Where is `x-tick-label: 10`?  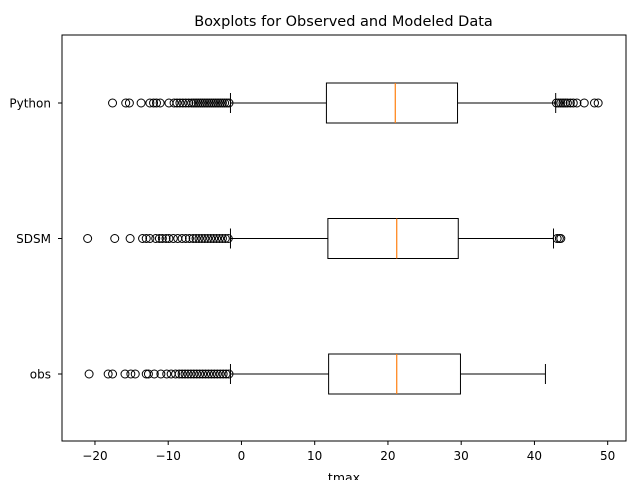
x-tick-label: 10 is located at coordinates (314, 456).